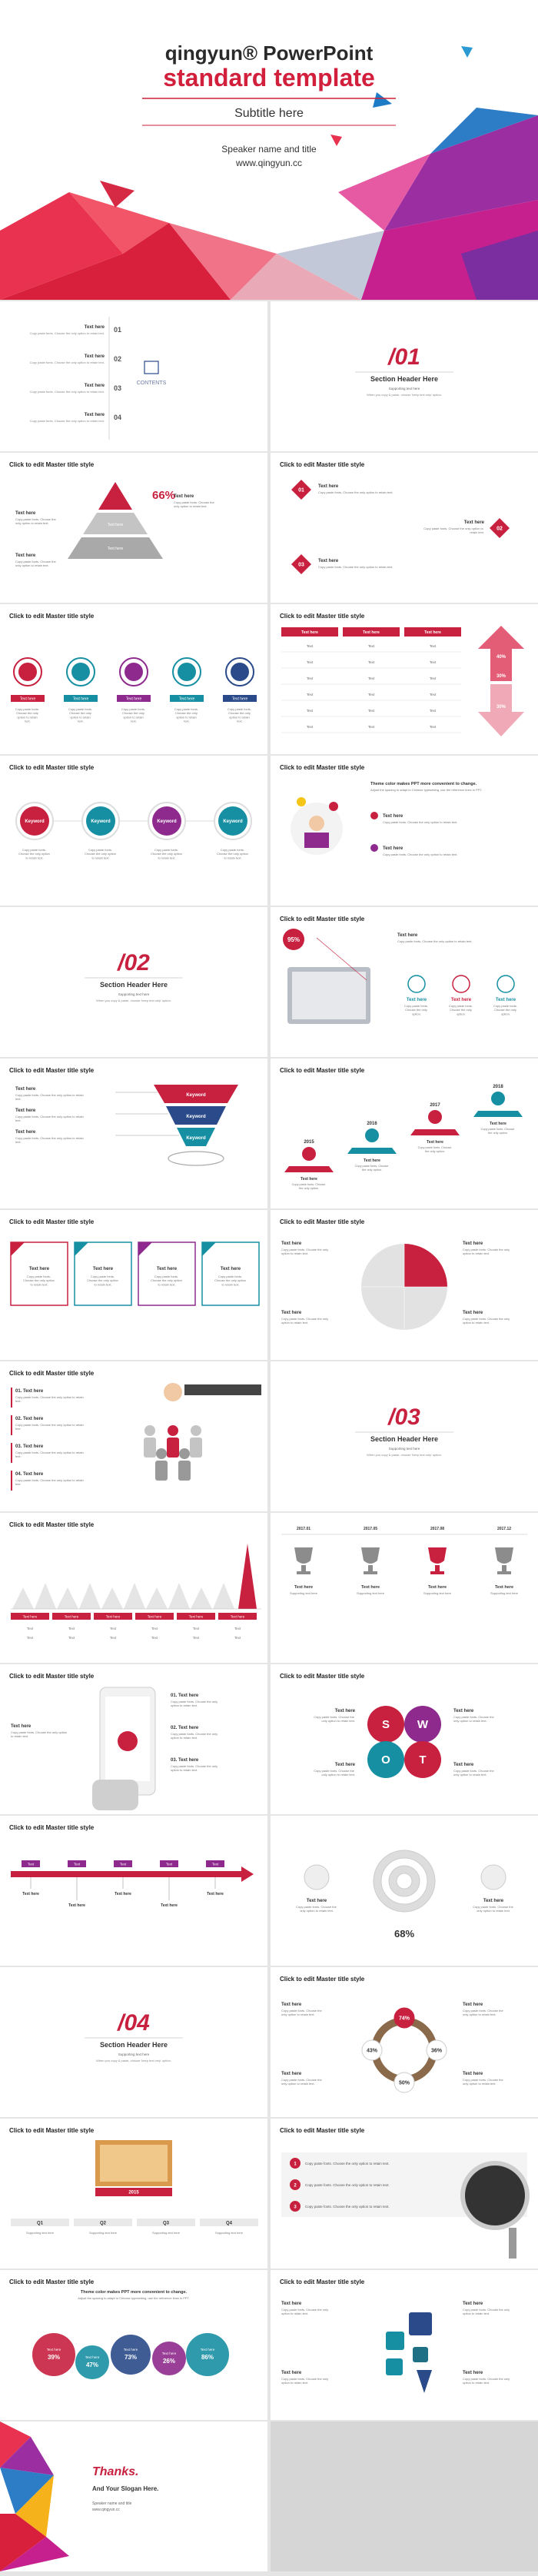 This screenshot has height=2576, width=538. Describe the element at coordinates (11, 1398) in the screenshot. I see `marker` at that location.